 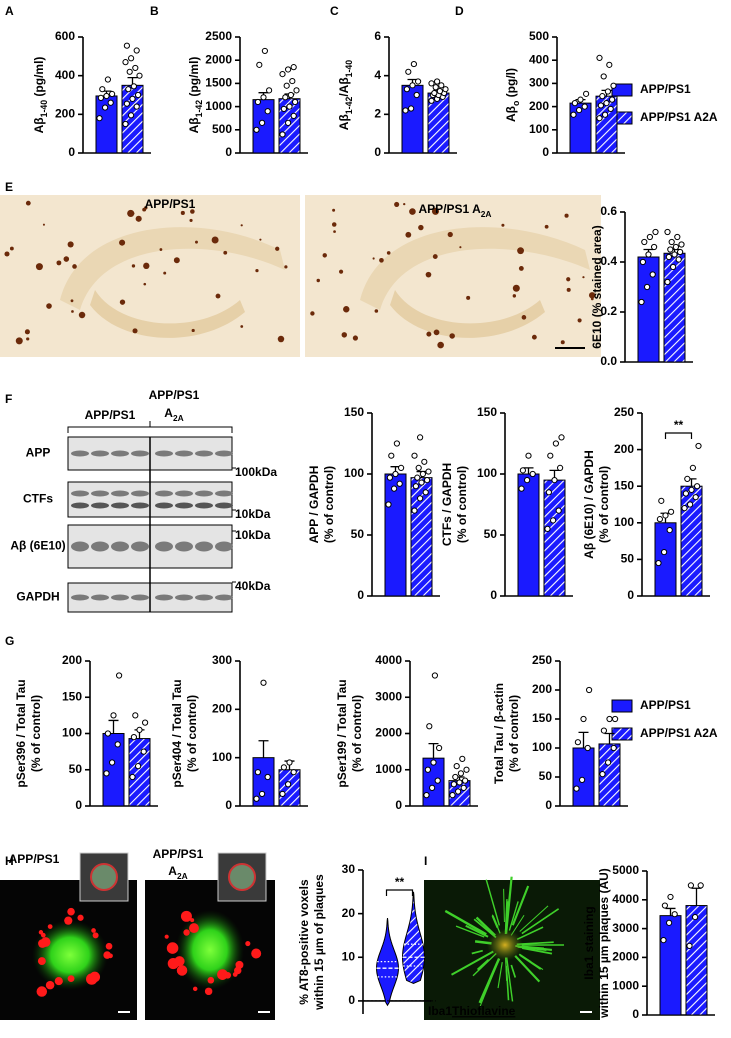 I want to click on label-part: 6E10 (% stained area), so click(x=597, y=286).